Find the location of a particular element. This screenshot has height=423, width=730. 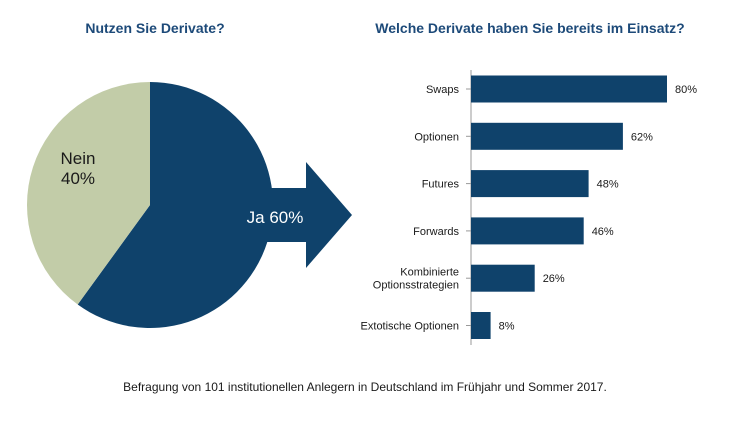

bar-value-label: 62% is located at coordinates (642, 137).